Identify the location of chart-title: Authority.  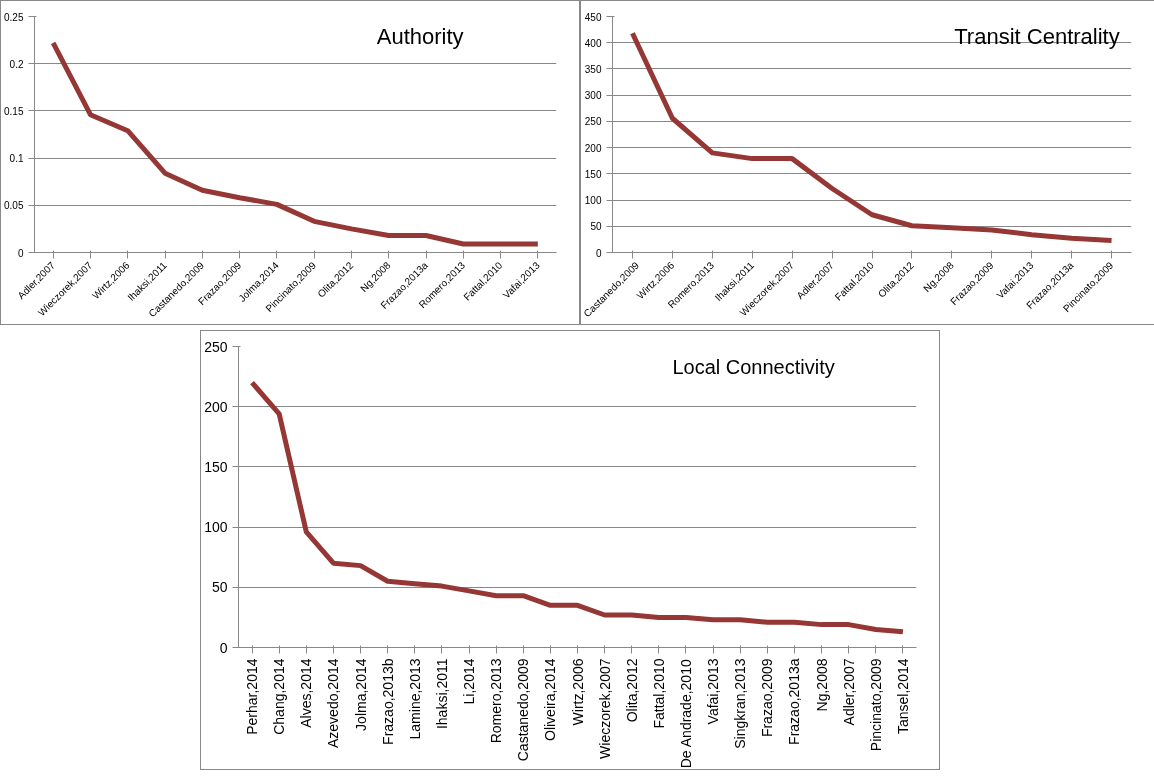
(420, 36).